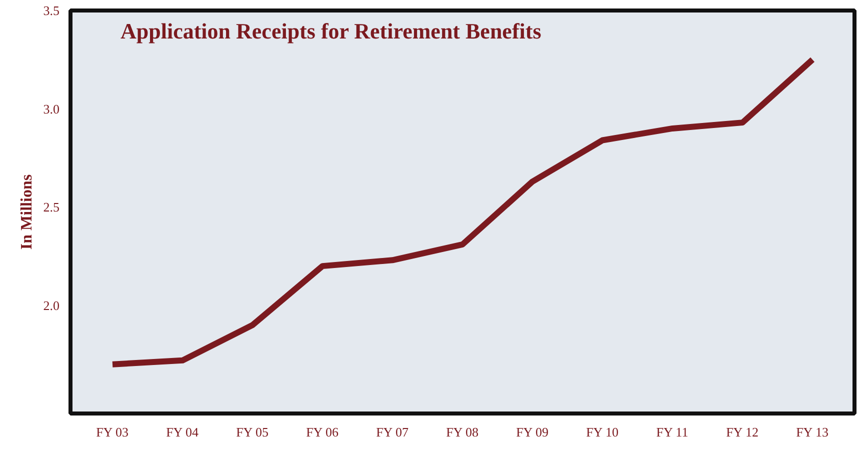  What do you see at coordinates (322, 432) in the screenshot?
I see `x-tick-label: FY 06` at bounding box center [322, 432].